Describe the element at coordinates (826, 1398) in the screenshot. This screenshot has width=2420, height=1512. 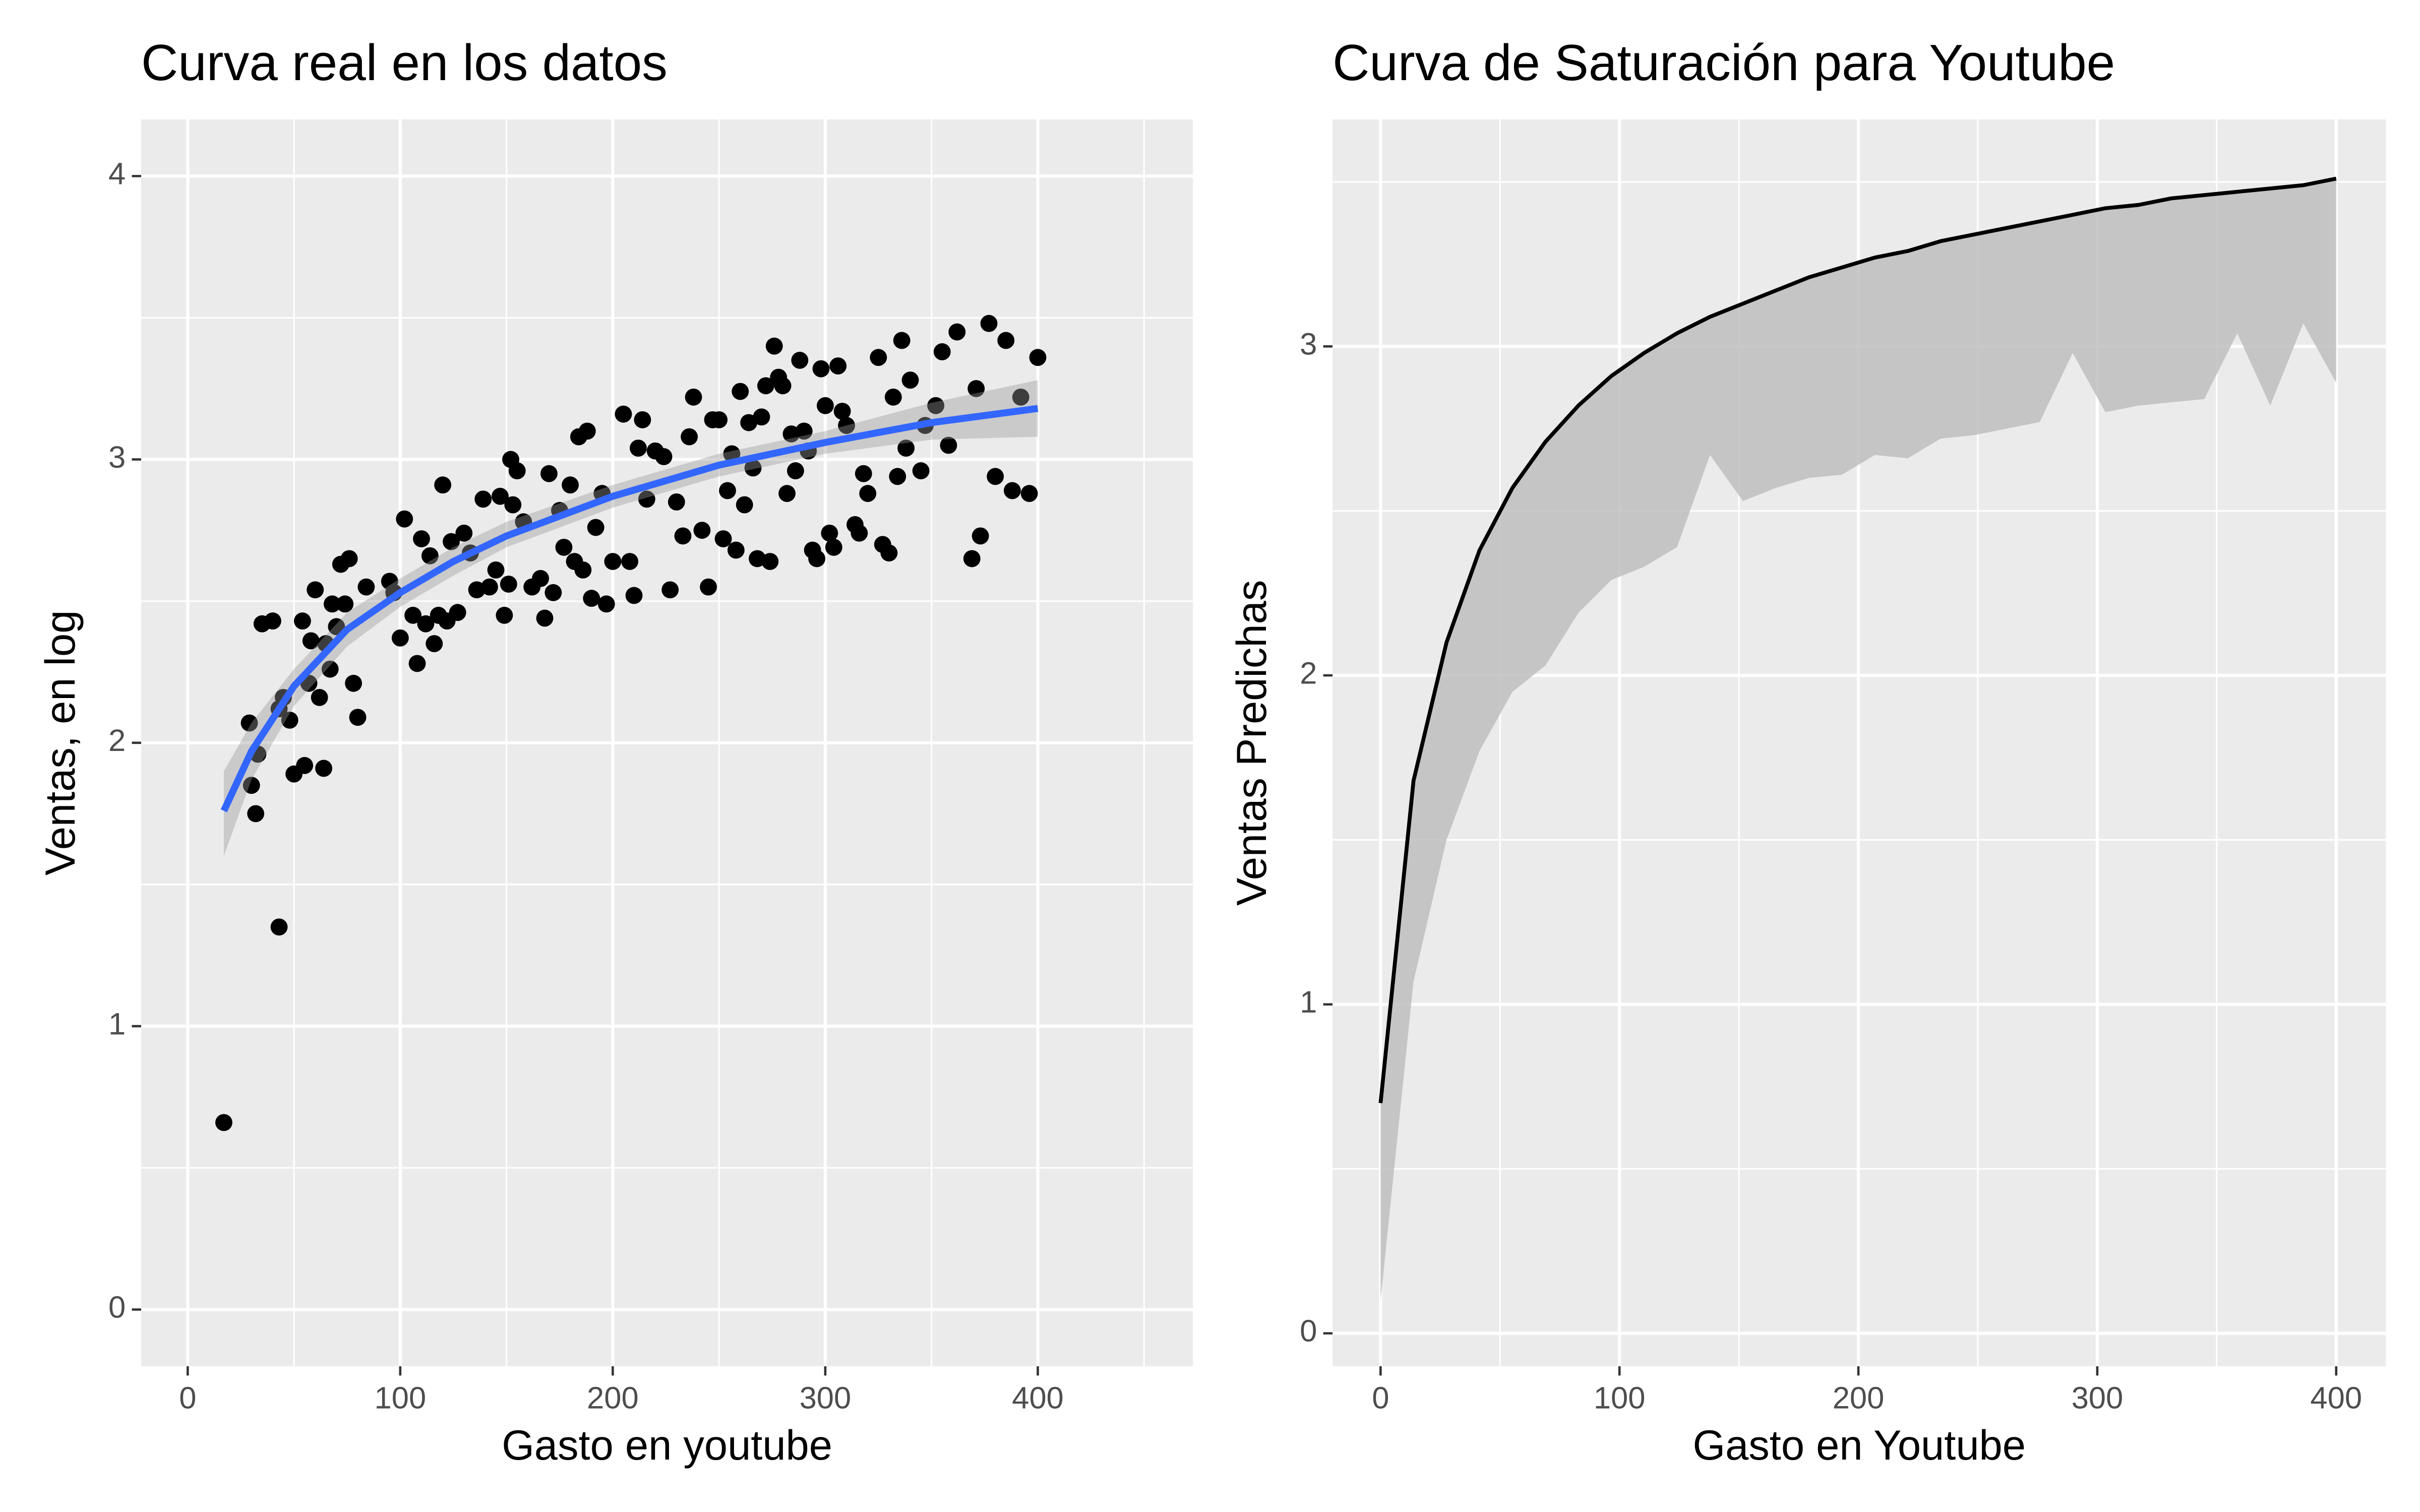
I see `x-tick-label: 300` at that location.